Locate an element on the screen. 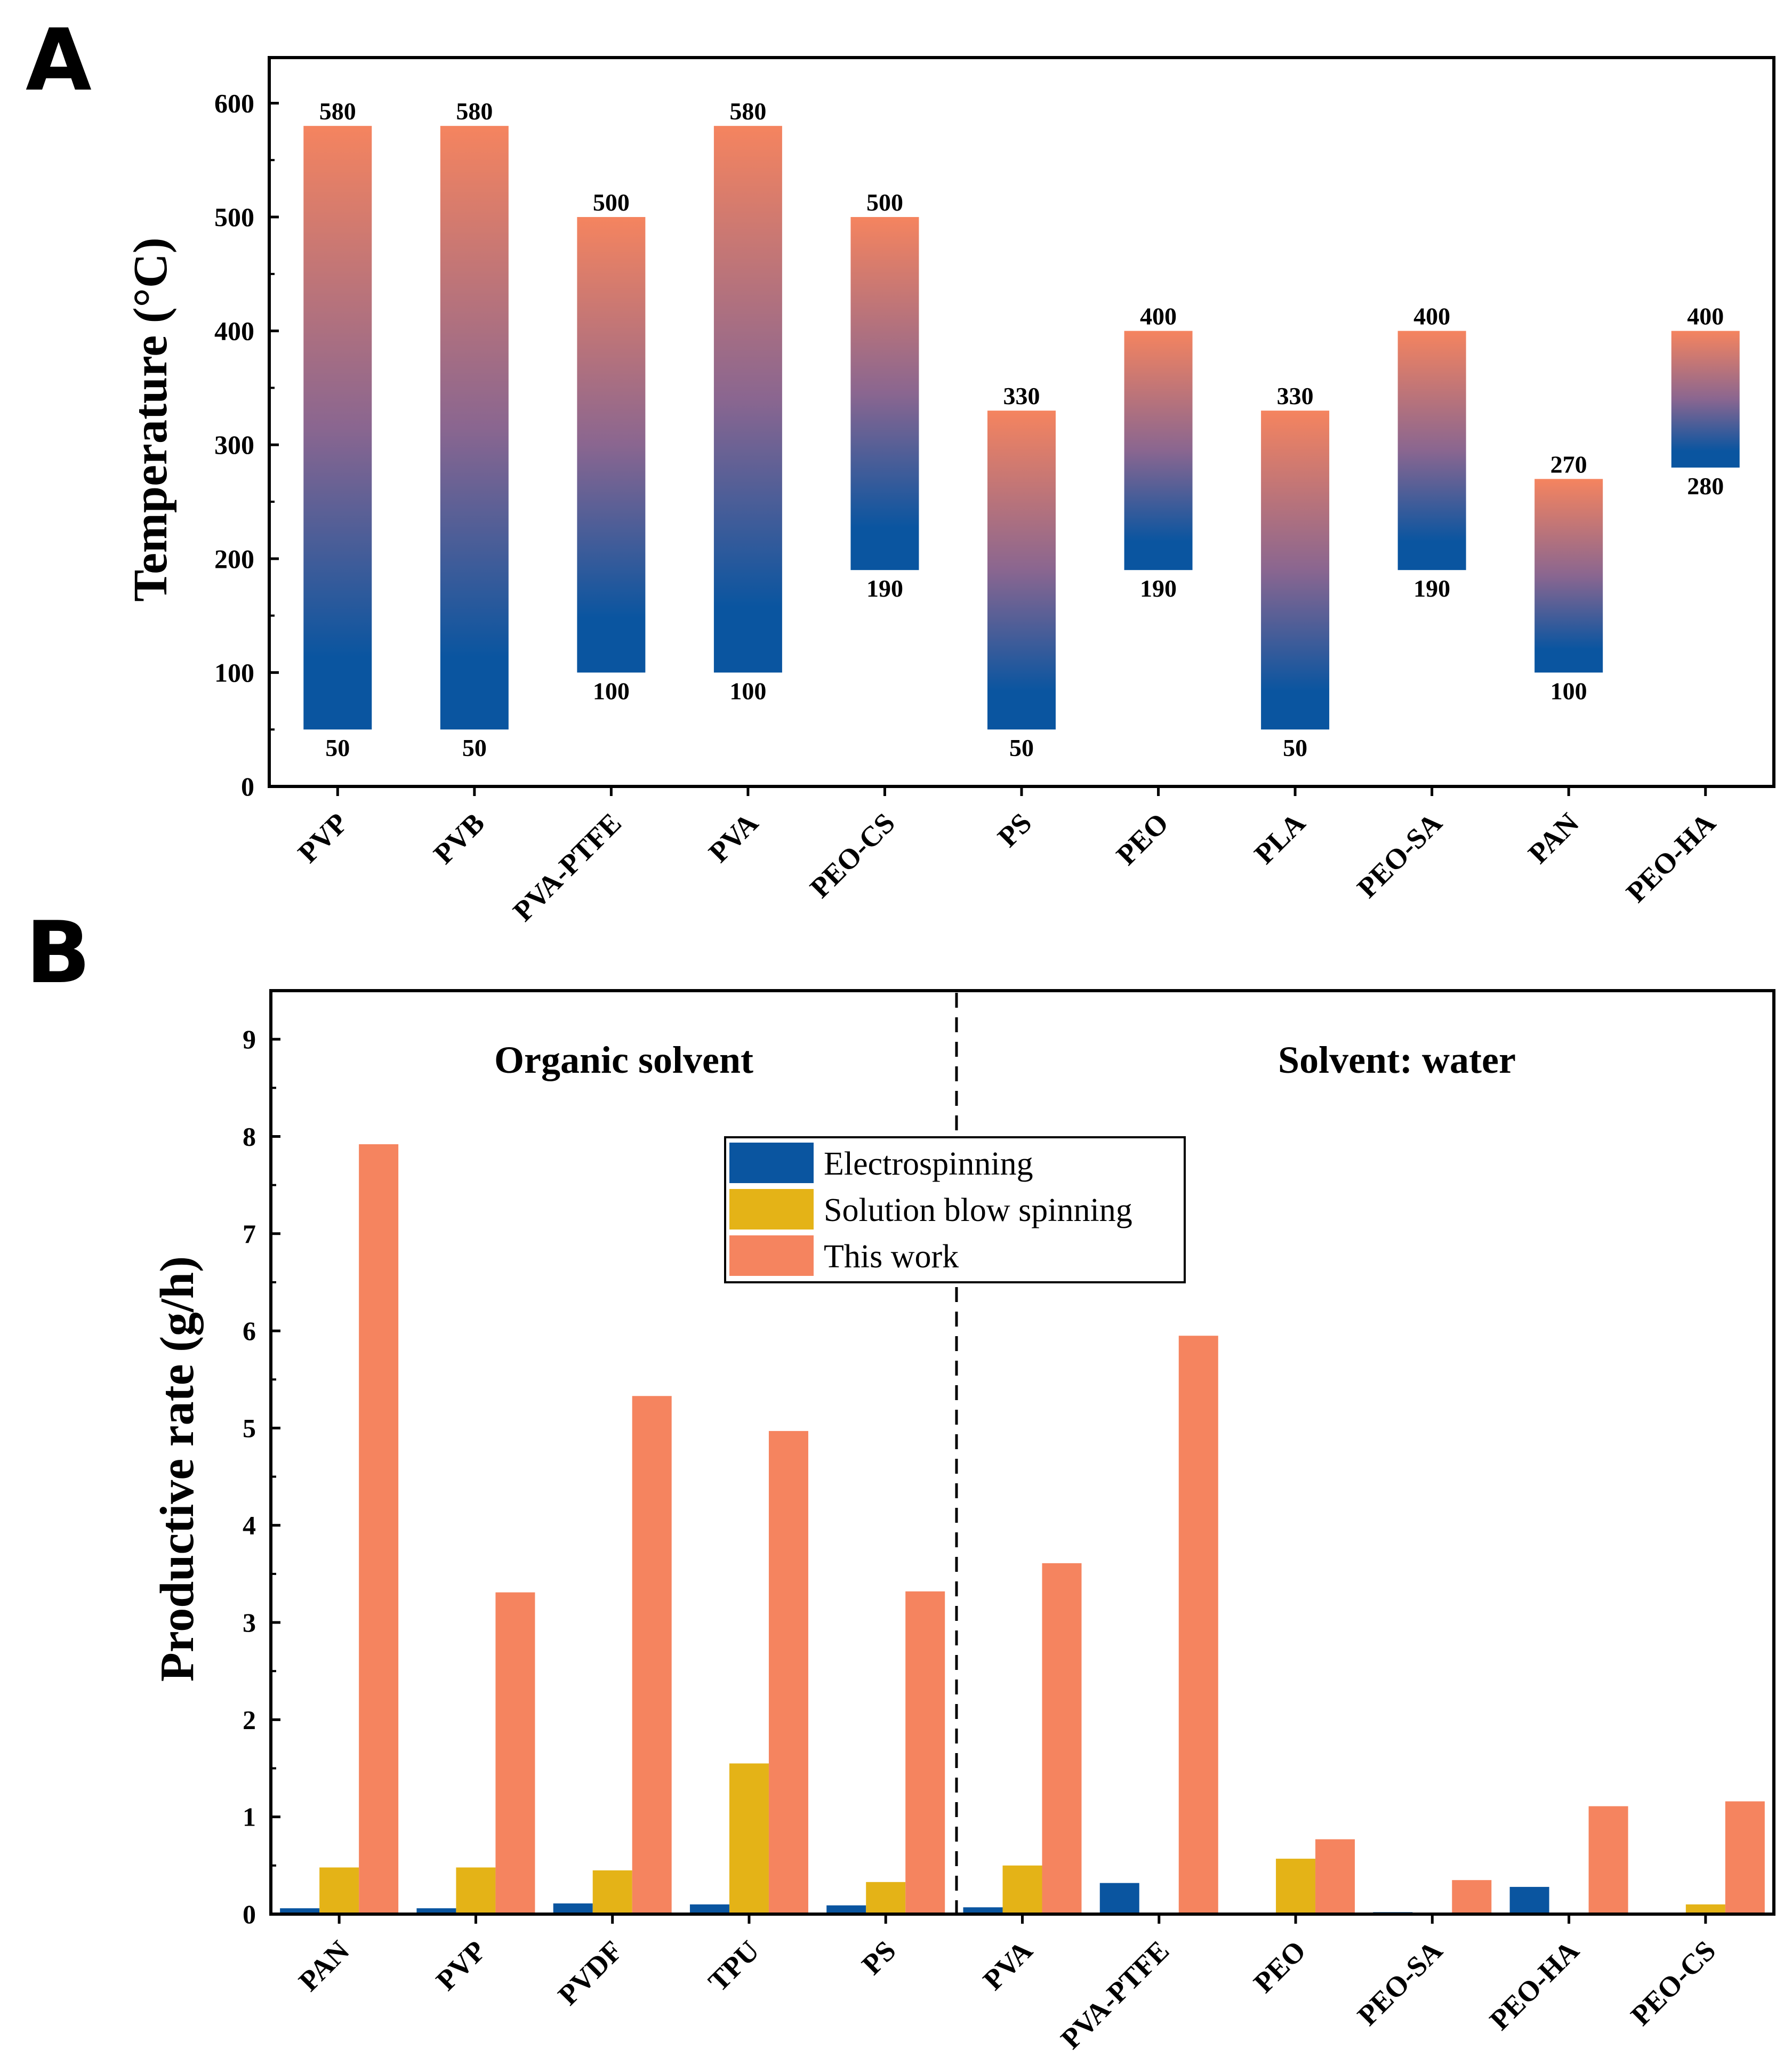 The image size is (1792, 2065). x-tick-label: TPU is located at coordinates (734, 1966).